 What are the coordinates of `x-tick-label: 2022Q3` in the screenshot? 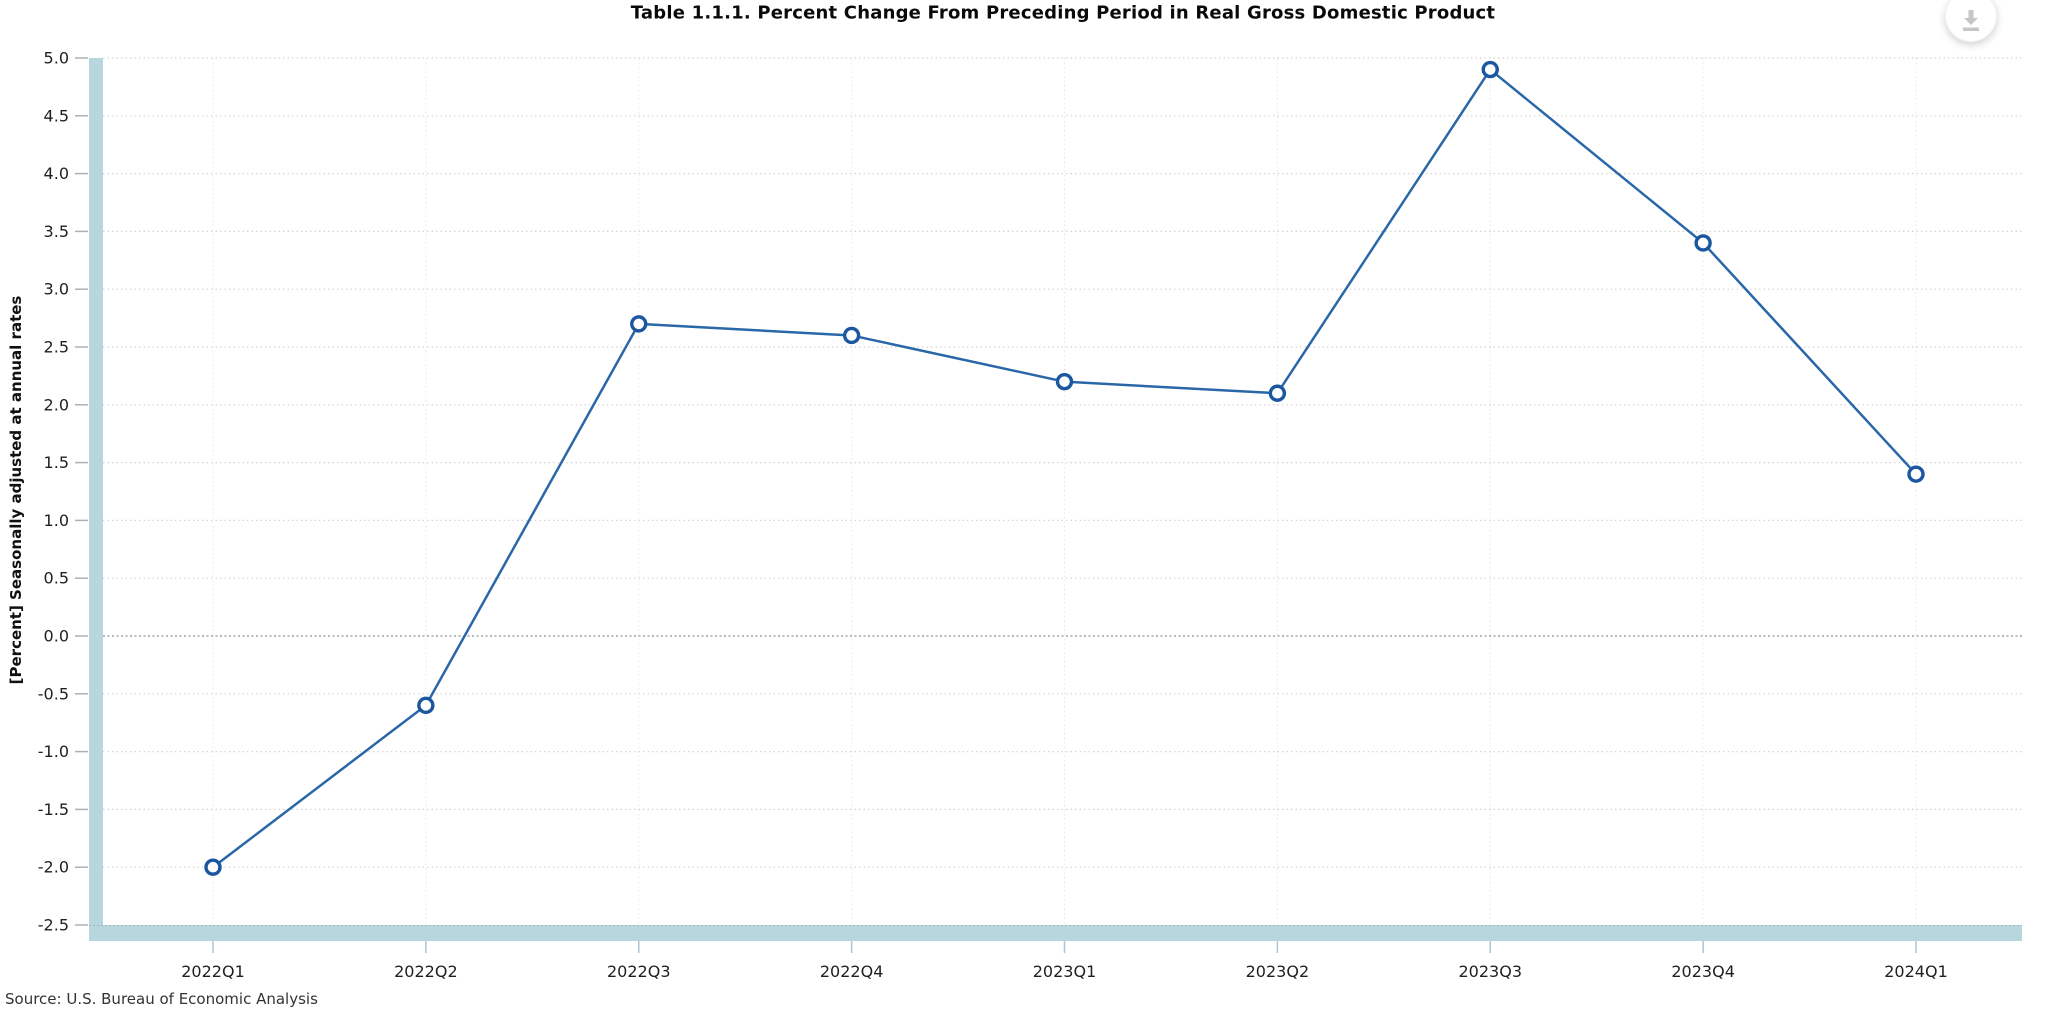 It's located at (639, 971).